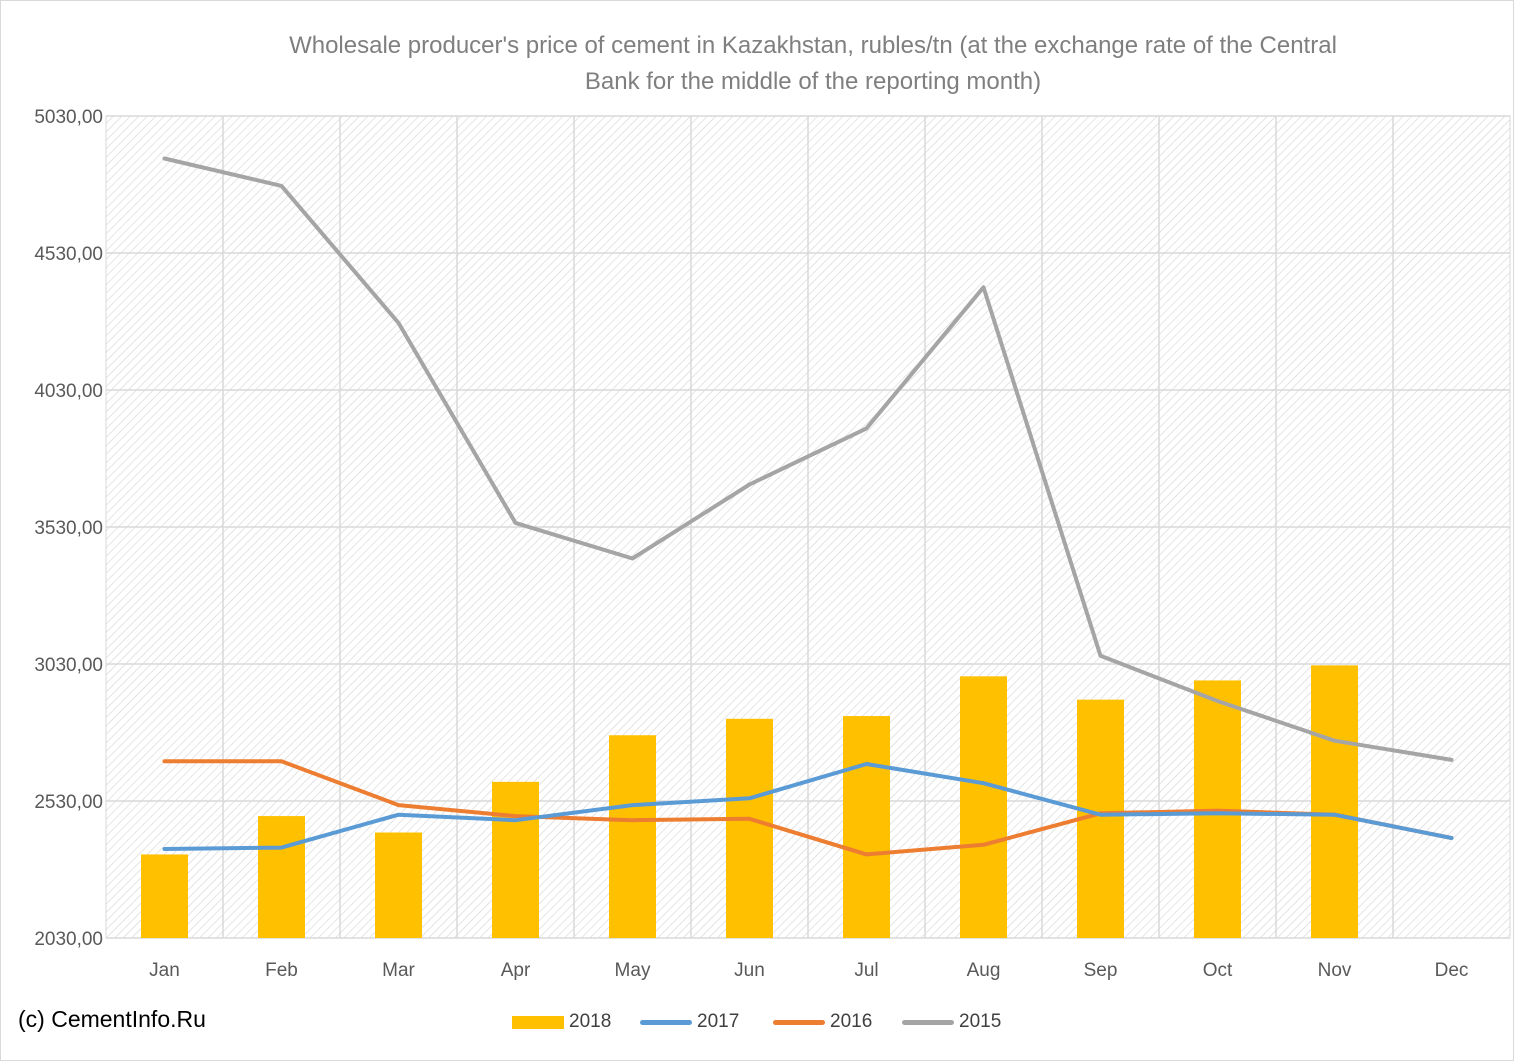 The width and height of the screenshot is (1514, 1061). Describe the element at coordinates (68, 802) in the screenshot. I see `y-tick-label: 2530,00` at that location.